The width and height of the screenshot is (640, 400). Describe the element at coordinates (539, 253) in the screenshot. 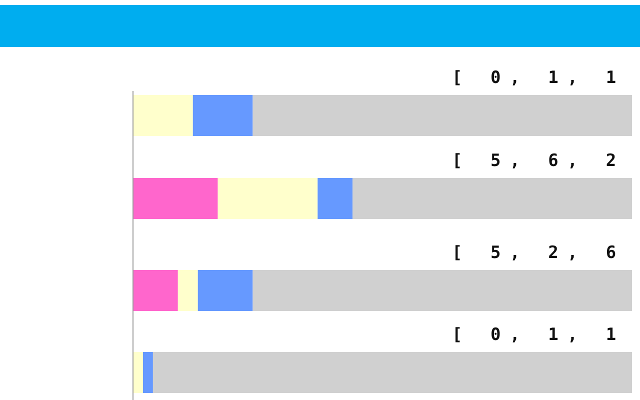

I see `annotation: [ 5, 2, 6` at that location.